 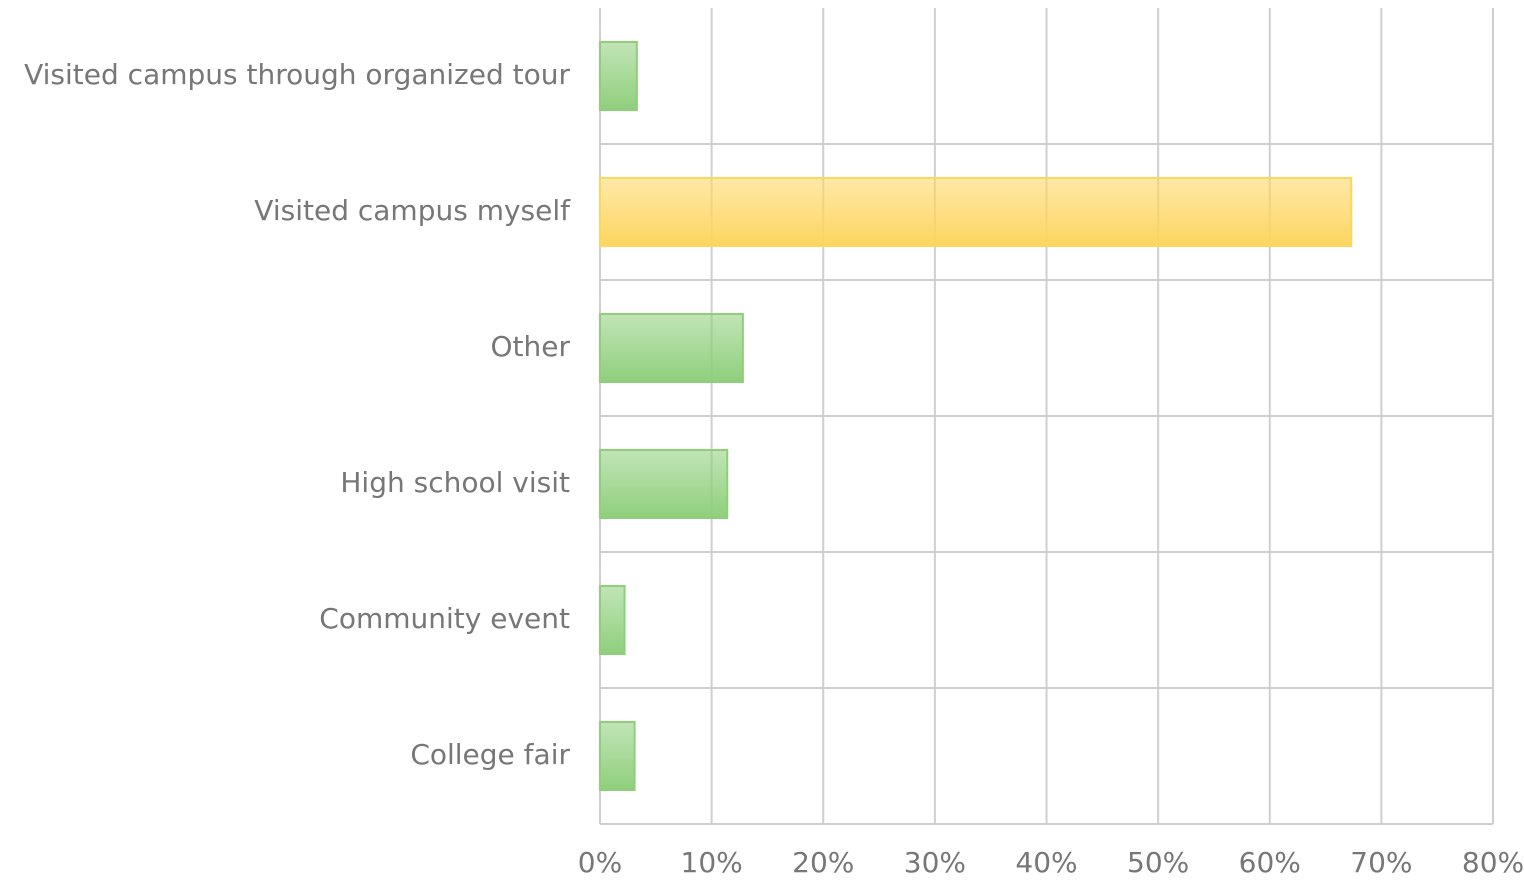 What do you see at coordinates (444, 618) in the screenshot?
I see `y-tick-label: Community event` at bounding box center [444, 618].